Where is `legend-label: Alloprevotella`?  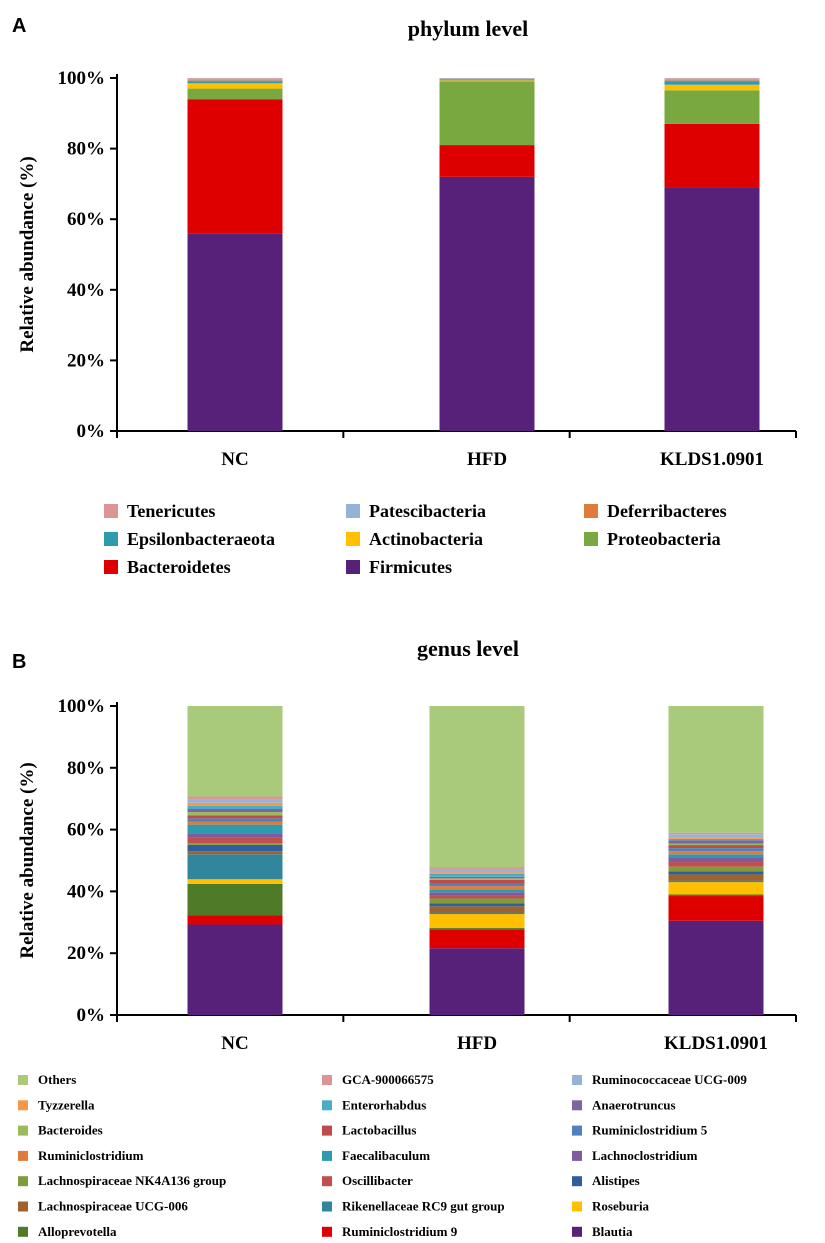
legend-label: Alloprevotella is located at coordinates (77, 1231).